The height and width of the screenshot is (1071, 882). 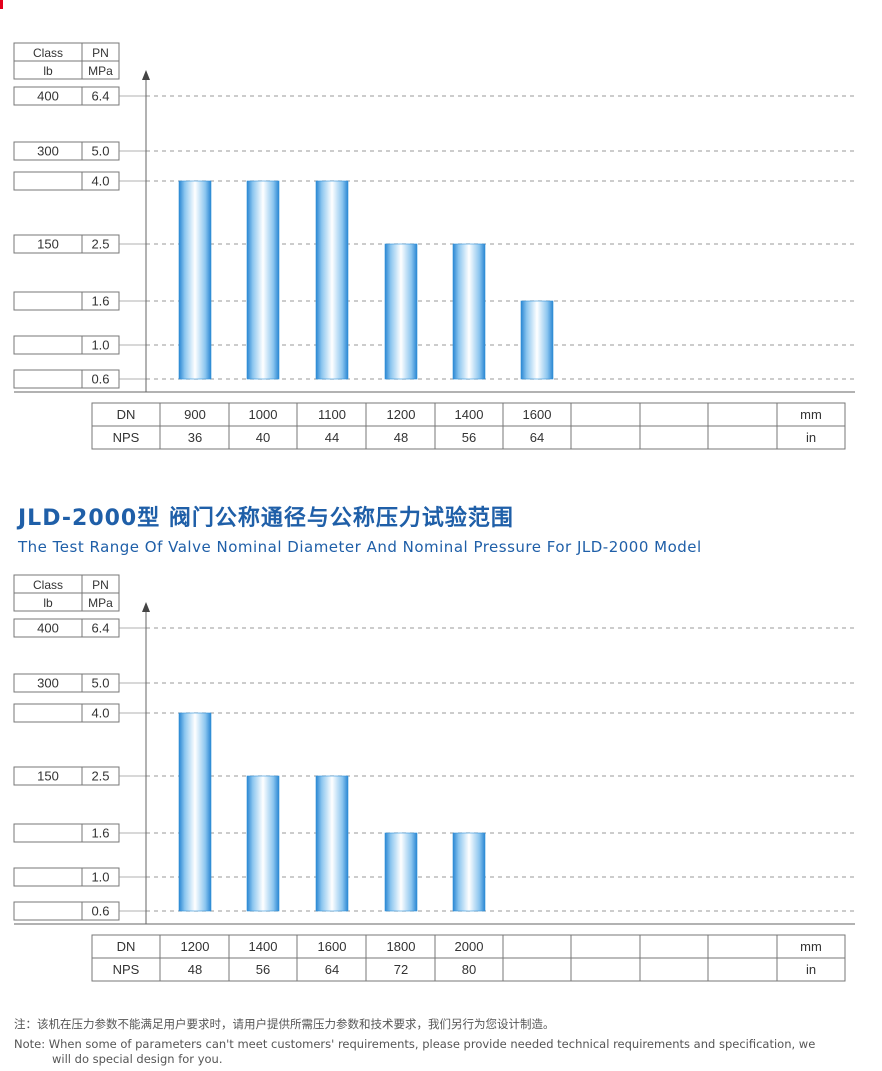 I want to click on red-corner-marker, so click(x=1, y=4).